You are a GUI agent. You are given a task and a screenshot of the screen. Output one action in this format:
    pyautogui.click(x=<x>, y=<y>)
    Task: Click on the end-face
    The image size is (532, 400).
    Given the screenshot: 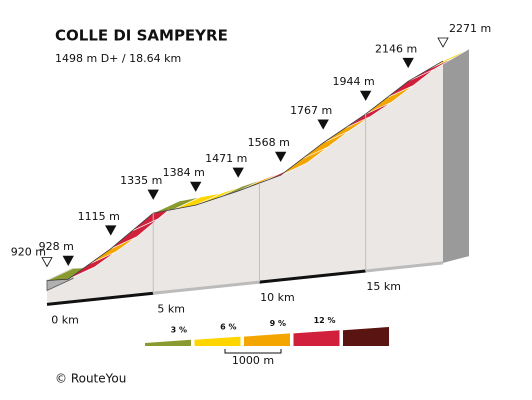 What is the action you would take?
    pyautogui.click(x=456, y=155)
    